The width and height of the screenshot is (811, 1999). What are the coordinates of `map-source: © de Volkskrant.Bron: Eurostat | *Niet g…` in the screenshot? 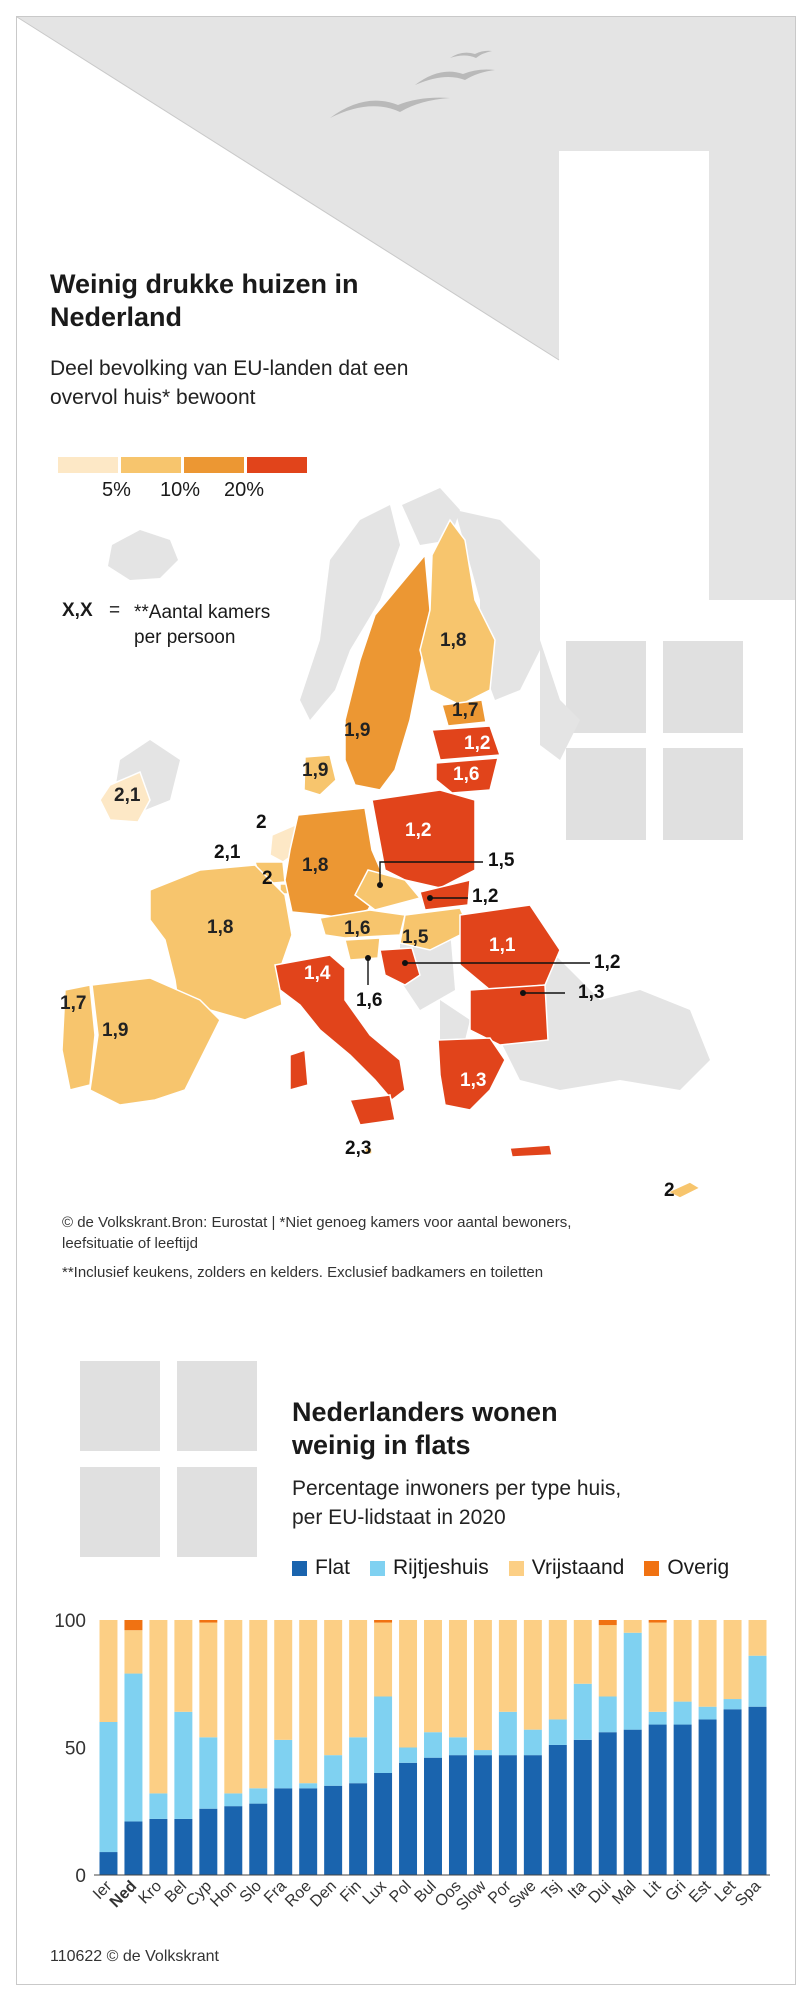 It's located at (316, 1247).